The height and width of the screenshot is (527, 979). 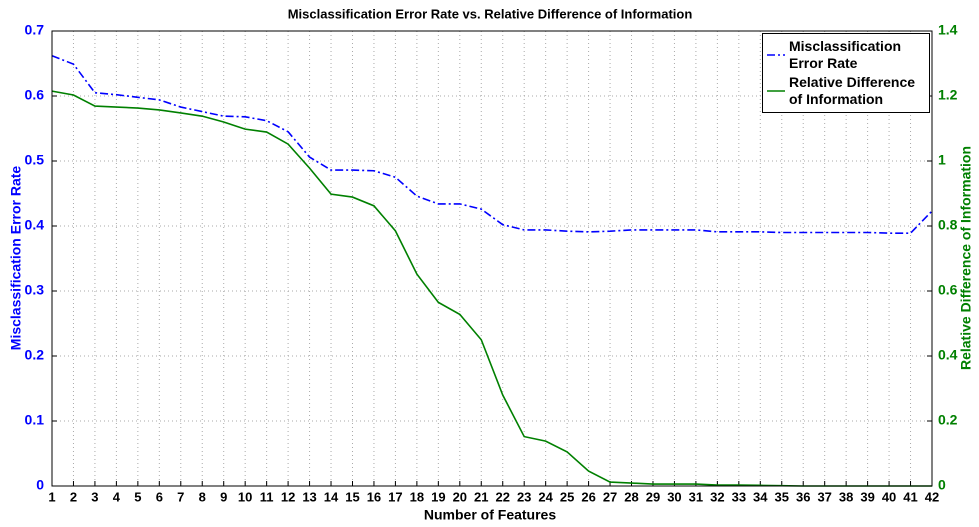 I want to click on x-tick-label: 12, so click(x=288, y=496).